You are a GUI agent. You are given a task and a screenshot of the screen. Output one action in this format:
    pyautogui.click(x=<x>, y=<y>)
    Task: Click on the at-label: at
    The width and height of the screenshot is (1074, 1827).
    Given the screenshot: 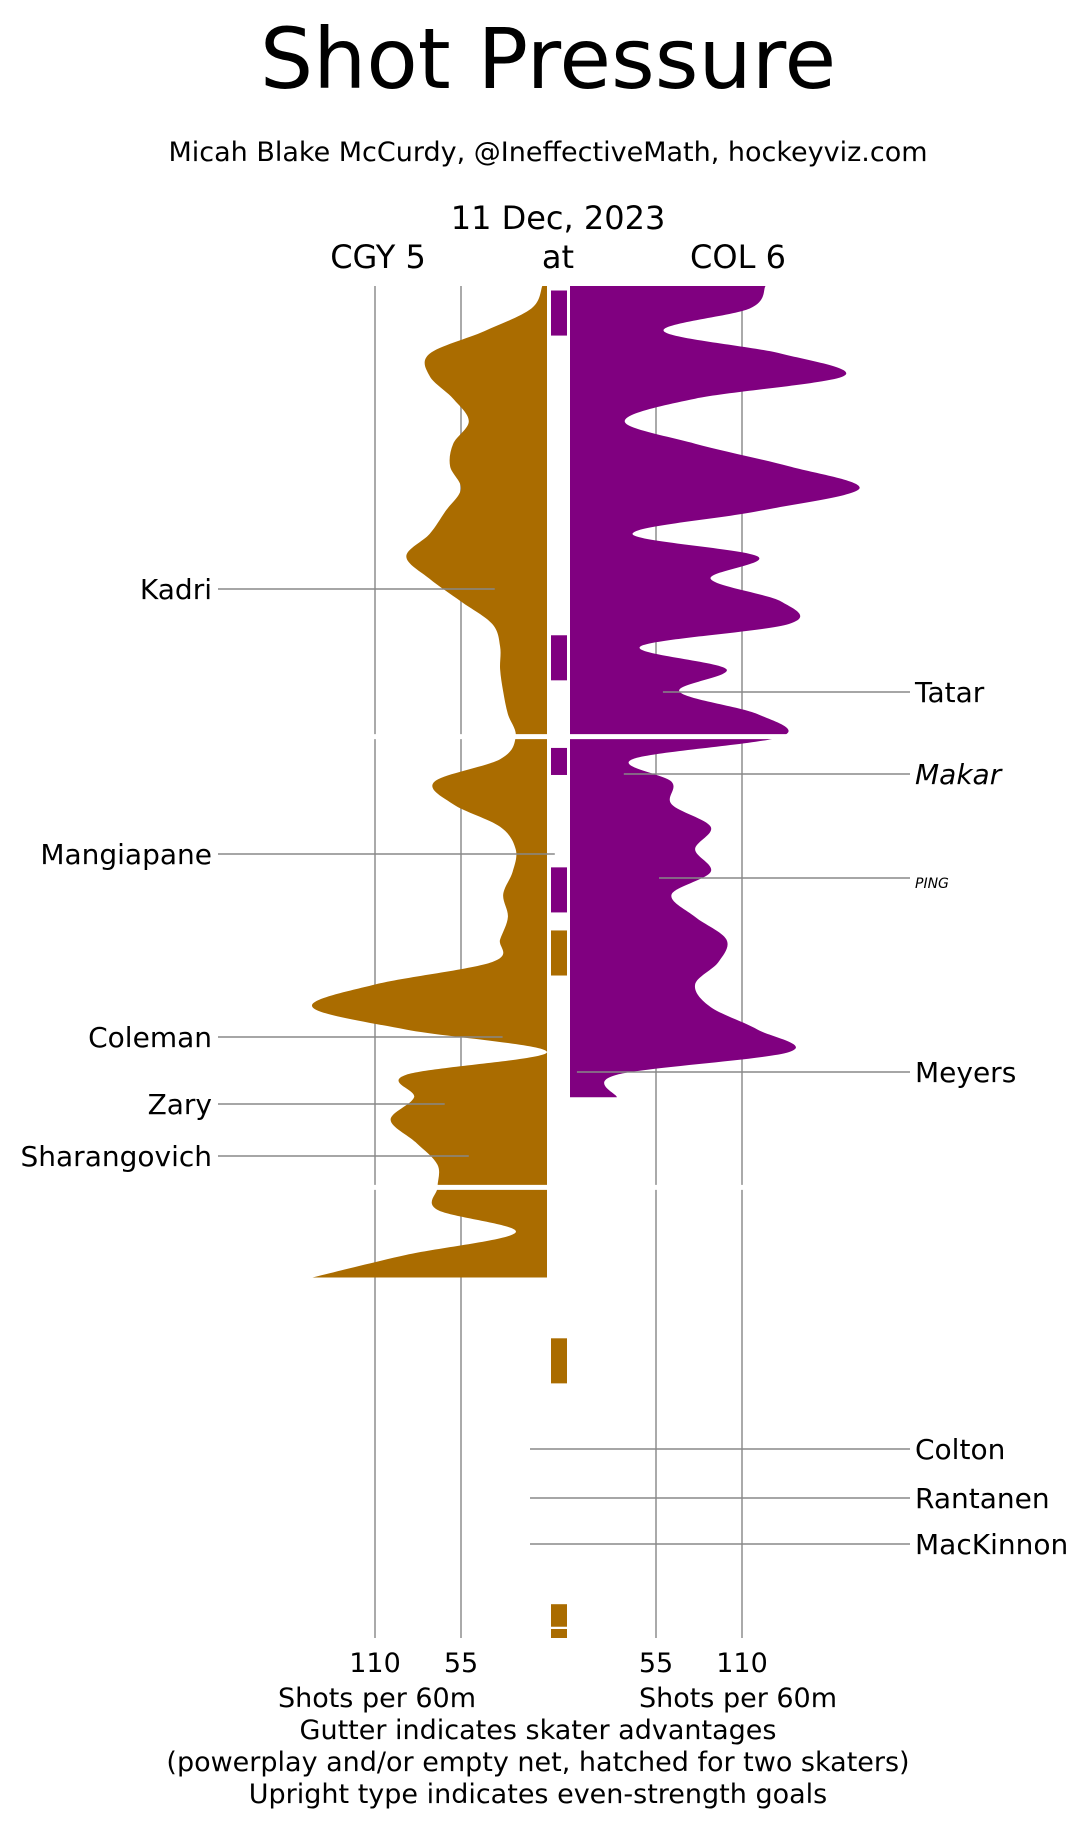 What is the action you would take?
    pyautogui.click(x=558, y=257)
    